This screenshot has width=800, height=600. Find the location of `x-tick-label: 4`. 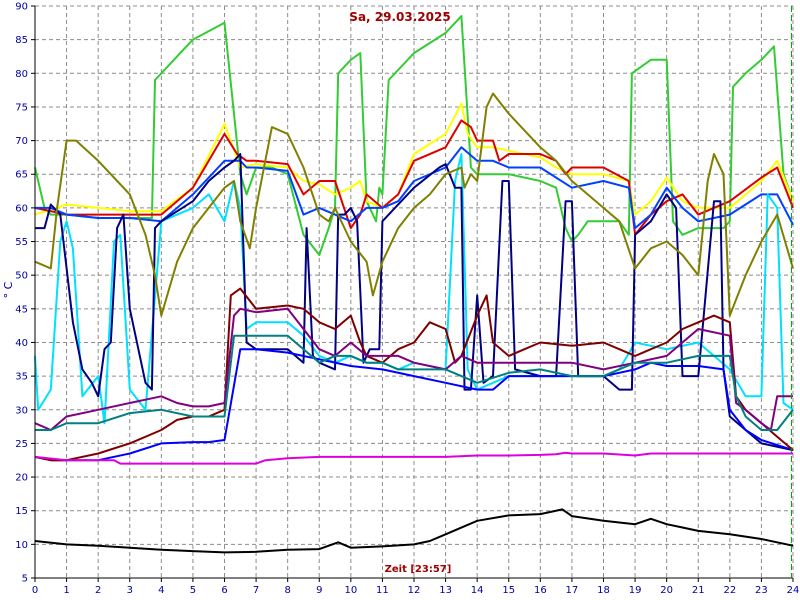

x-tick-label: 4 is located at coordinates (161, 590).